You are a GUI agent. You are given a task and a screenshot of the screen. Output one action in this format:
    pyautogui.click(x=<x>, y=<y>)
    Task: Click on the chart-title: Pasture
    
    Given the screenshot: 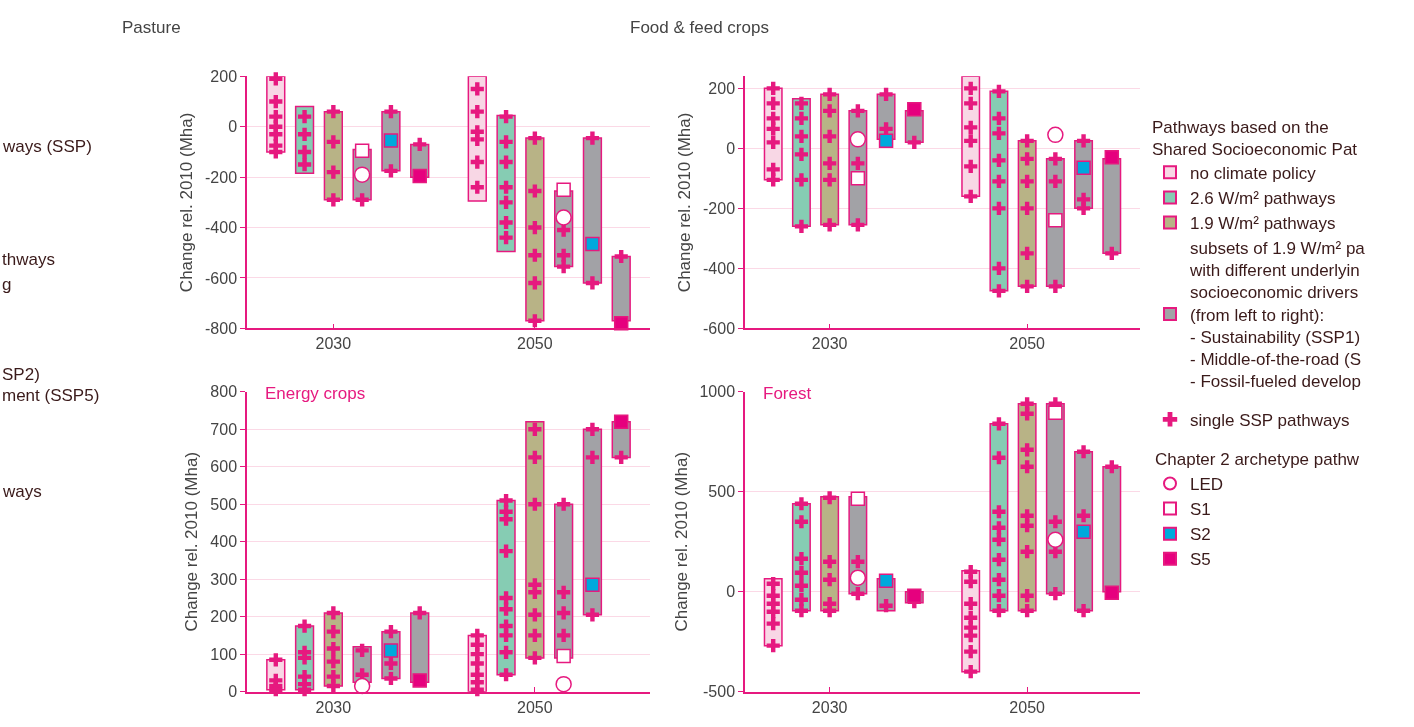 What is the action you would take?
    pyautogui.click(x=151, y=27)
    